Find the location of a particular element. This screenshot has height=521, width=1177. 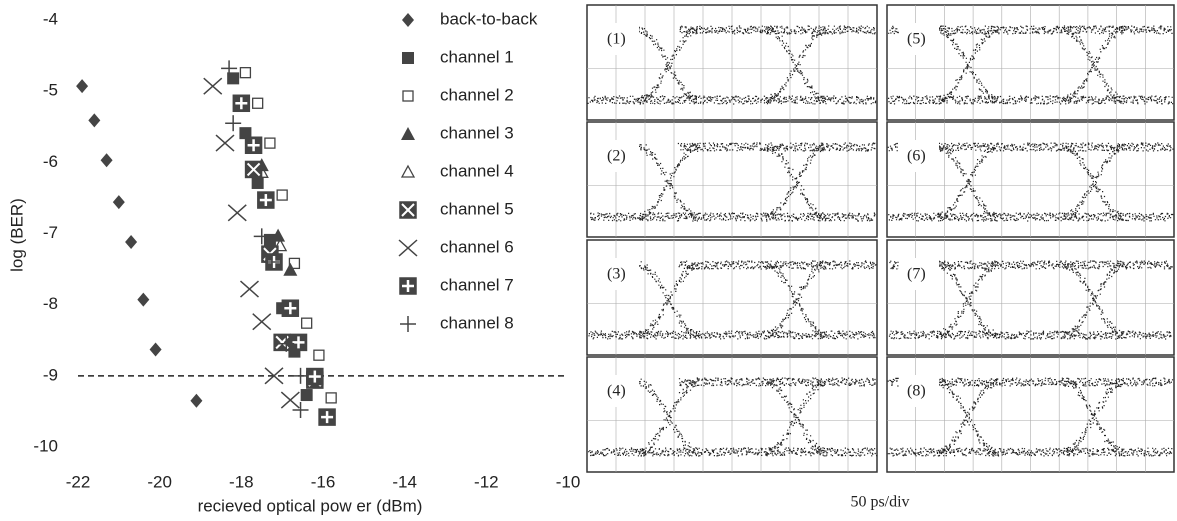

legend-label: channel 2 is located at coordinates (477, 94).